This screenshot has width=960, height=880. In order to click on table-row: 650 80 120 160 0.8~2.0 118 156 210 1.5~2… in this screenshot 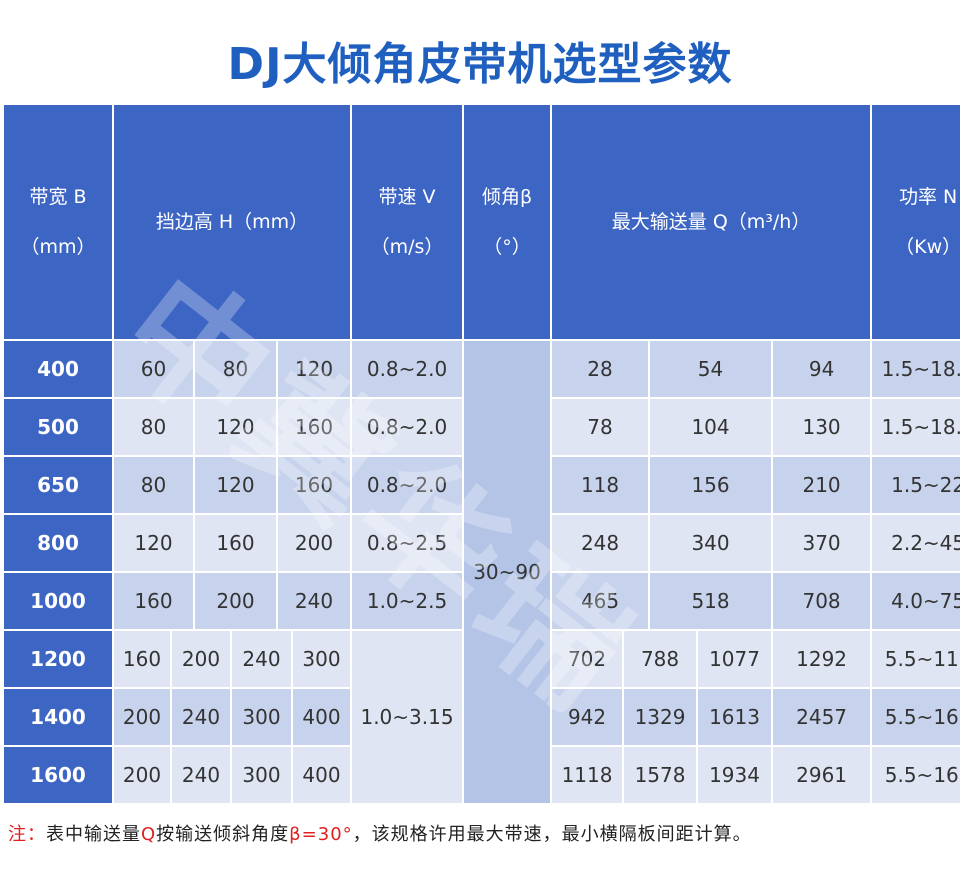, I will do `click(482, 484)`.